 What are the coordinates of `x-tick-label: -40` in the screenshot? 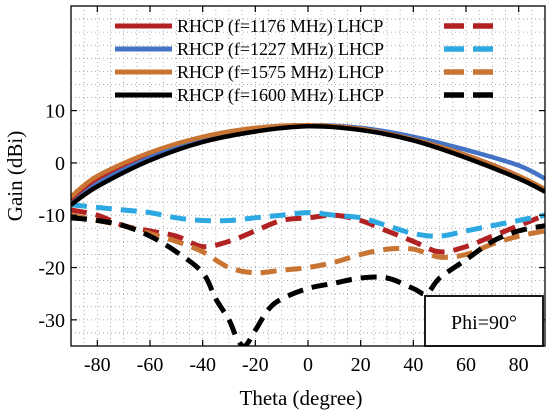 It's located at (202, 365).